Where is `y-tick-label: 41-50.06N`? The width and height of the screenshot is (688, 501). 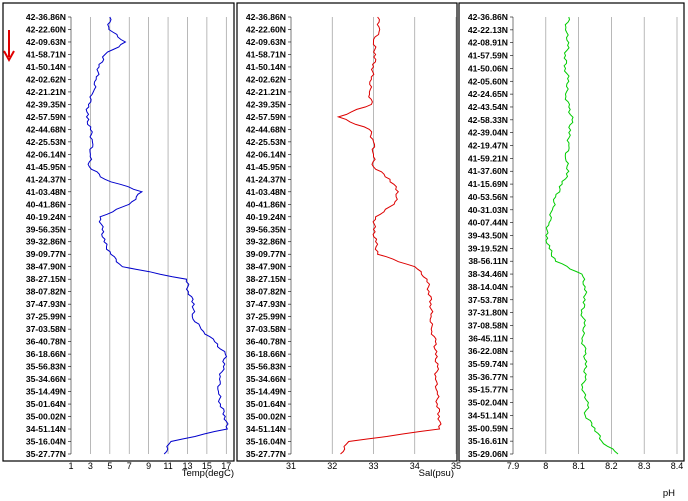
y-tick-label: 41-50.06N is located at coordinates (488, 68).